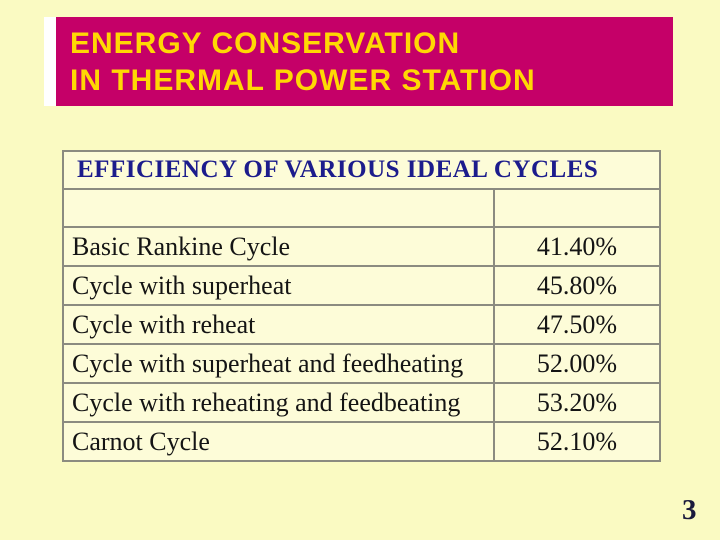  Describe the element at coordinates (577, 208) in the screenshot. I see `empty-header-cell-value` at that location.